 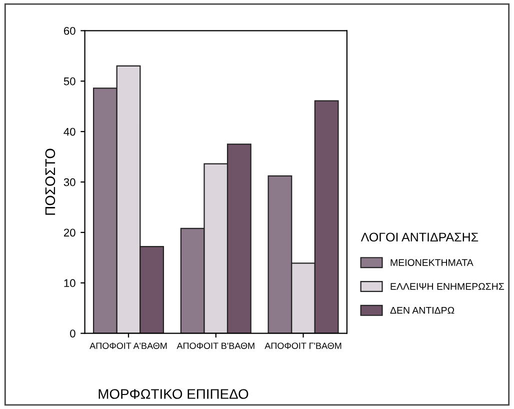 I want to click on y-tick-label: 60, so click(x=70, y=30).